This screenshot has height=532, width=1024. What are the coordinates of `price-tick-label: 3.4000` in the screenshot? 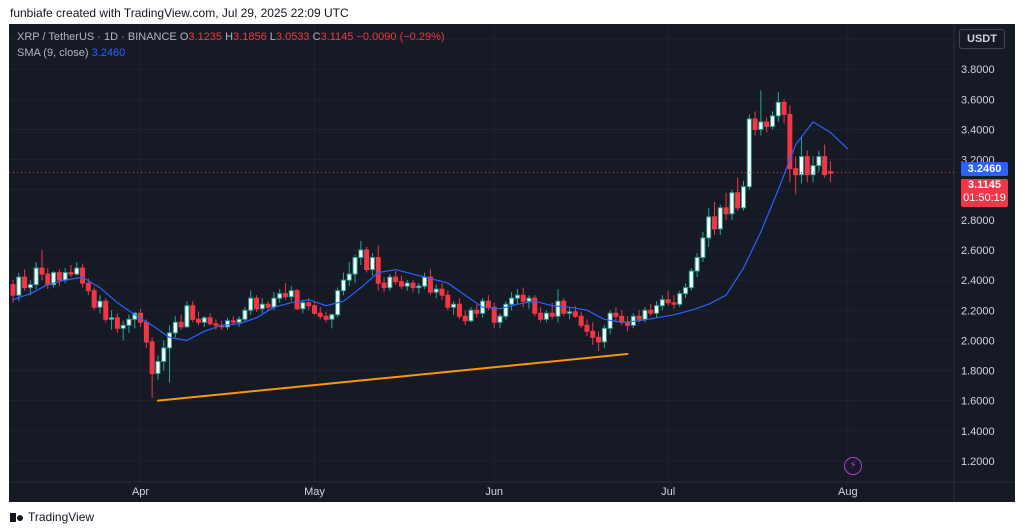 It's located at (978, 130).